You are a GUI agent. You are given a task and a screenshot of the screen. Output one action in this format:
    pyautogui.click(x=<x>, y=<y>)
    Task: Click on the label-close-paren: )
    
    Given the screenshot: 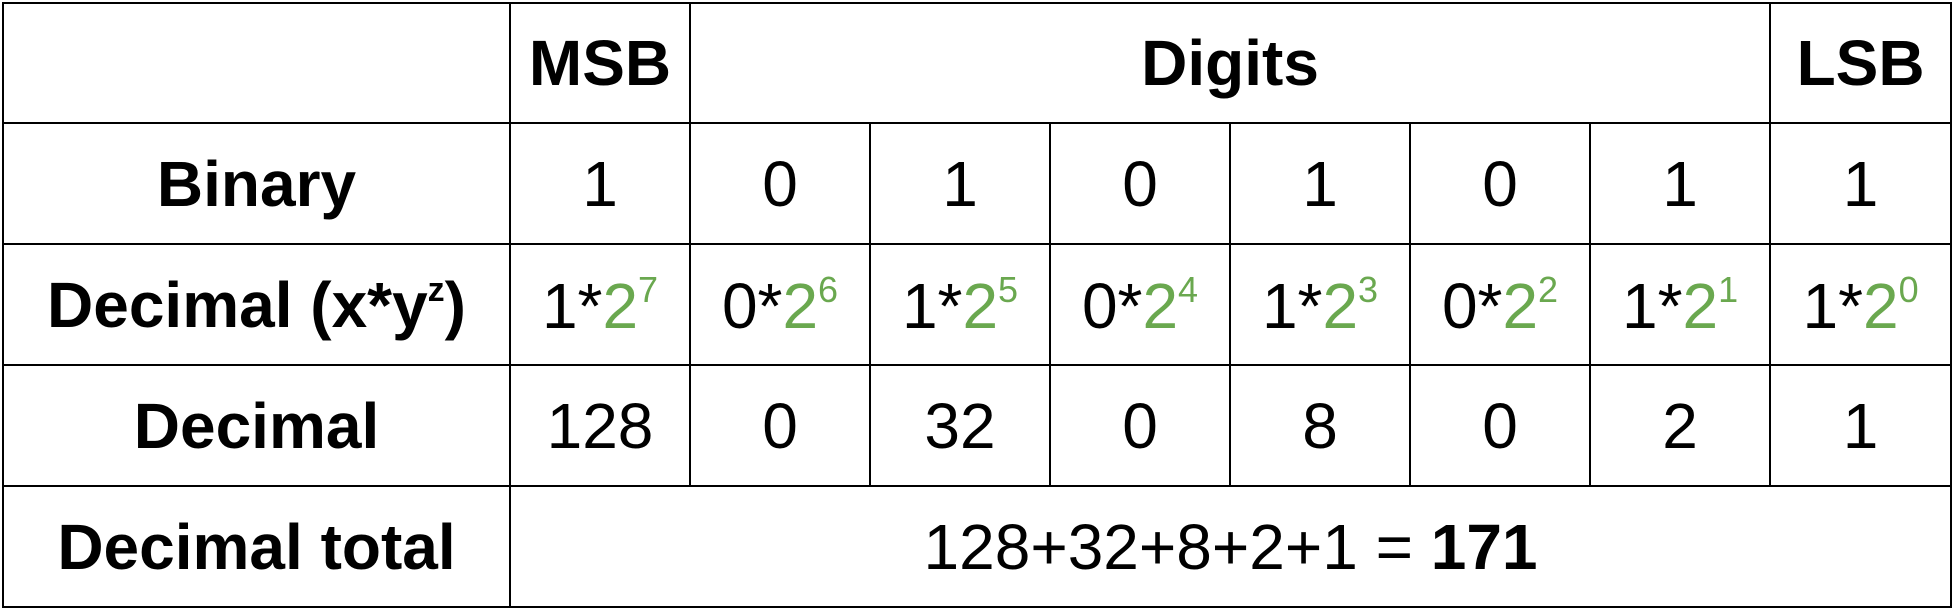 What is the action you would take?
    pyautogui.click(x=455, y=304)
    